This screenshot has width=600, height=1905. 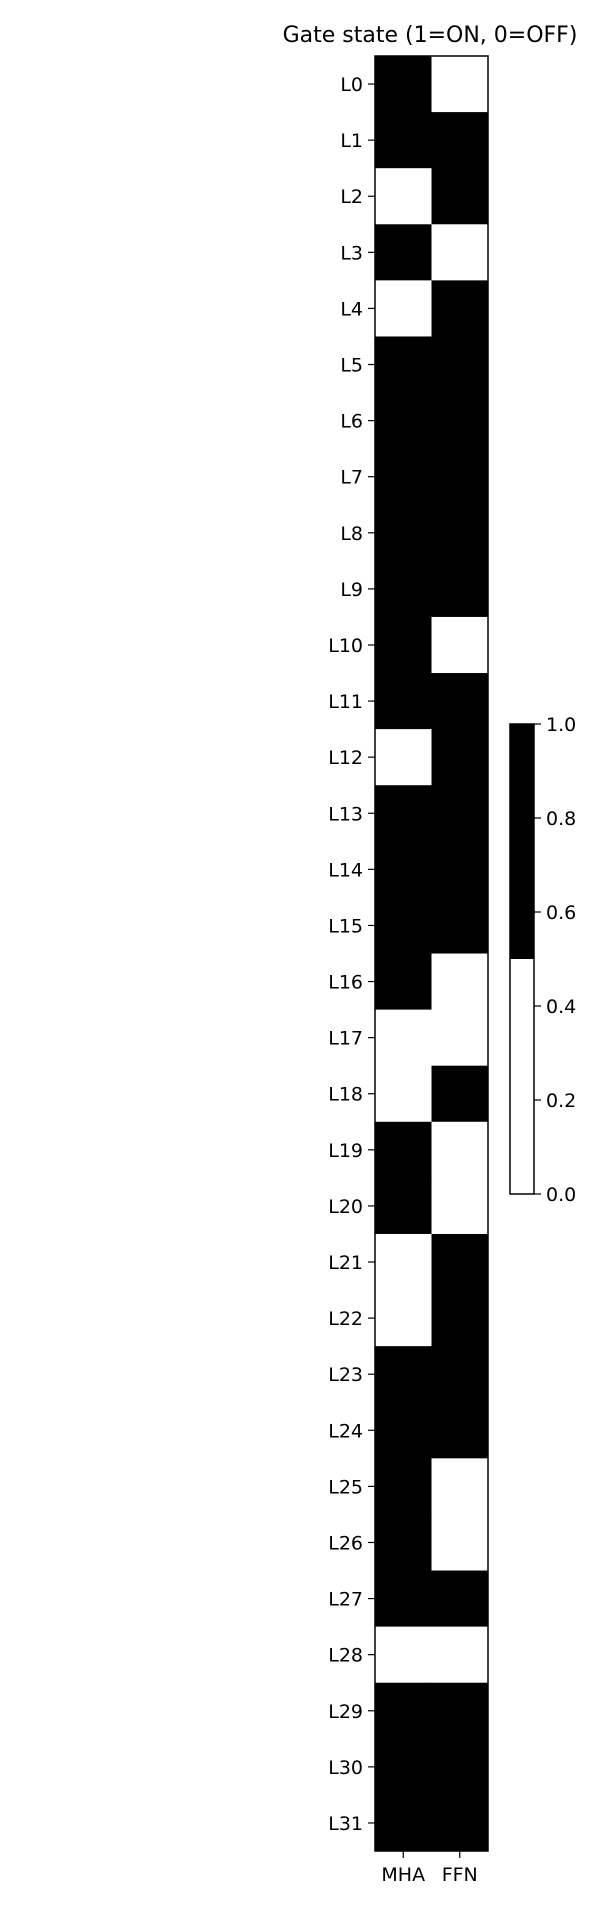 What do you see at coordinates (460, 196) in the screenshot?
I see `heatmap-cell-L2-FFN` at bounding box center [460, 196].